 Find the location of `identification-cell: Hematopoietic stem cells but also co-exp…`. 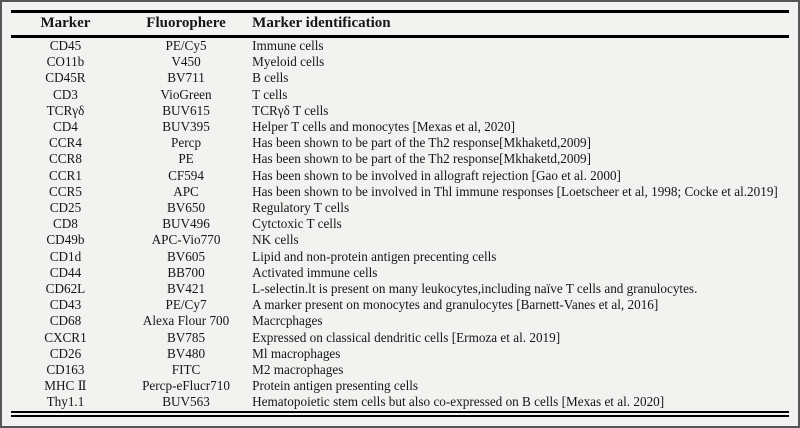

identification-cell: Hematopoietic stem cells but also co-exp… is located at coordinates (458, 402).